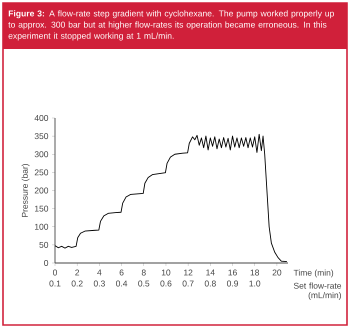 The image size is (350, 328). Describe the element at coordinates (255, 273) in the screenshot. I see `x-tick-label: 18` at that location.